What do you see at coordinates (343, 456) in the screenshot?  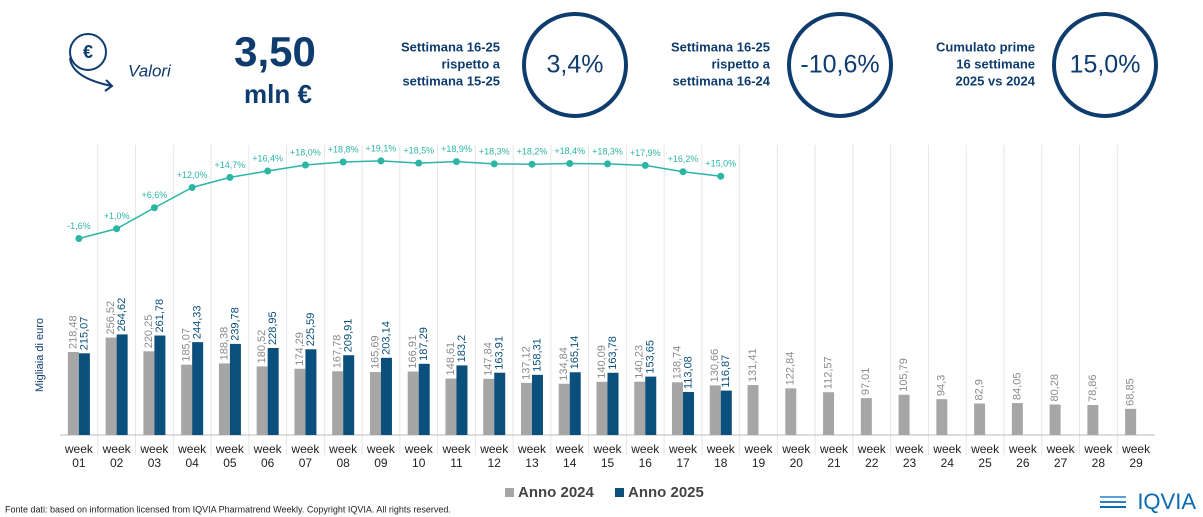 I see `x-tick-label: week 08` at bounding box center [343, 456].